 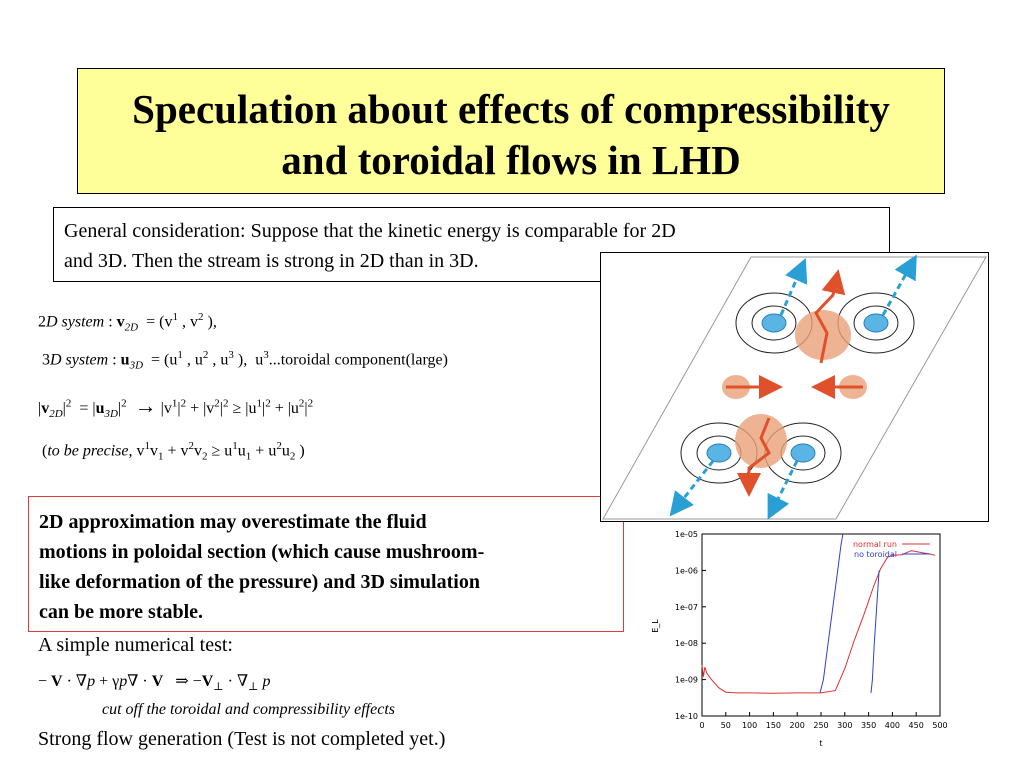 I want to click on title-line-2: and toroidal flows in LHD, so click(x=511, y=160).